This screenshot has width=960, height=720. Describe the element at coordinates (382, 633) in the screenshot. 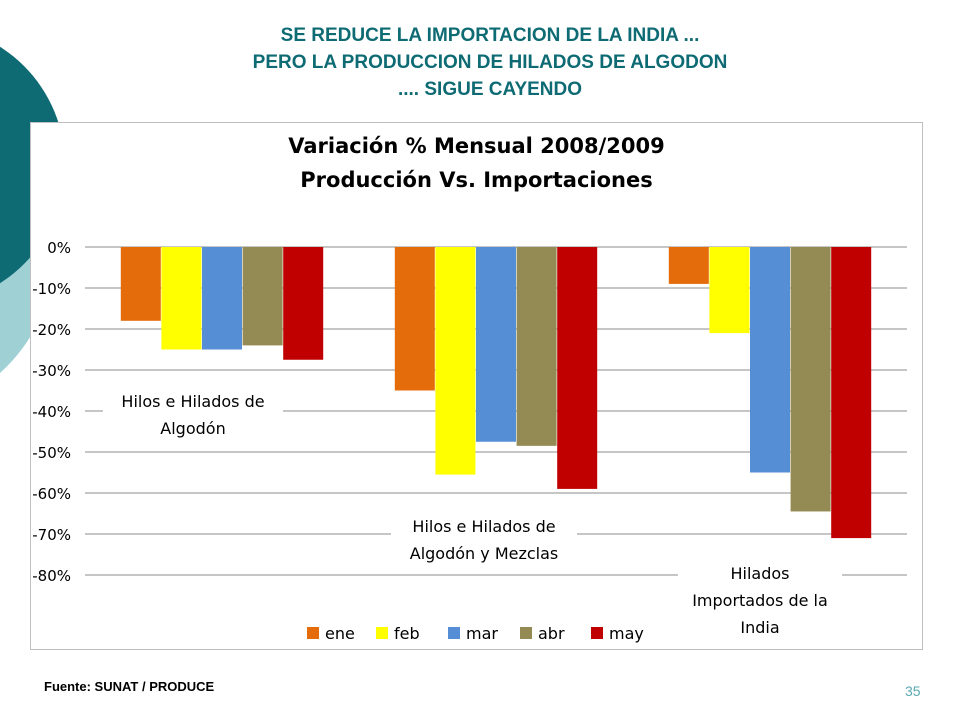

I see `legend-swatch-feb` at that location.